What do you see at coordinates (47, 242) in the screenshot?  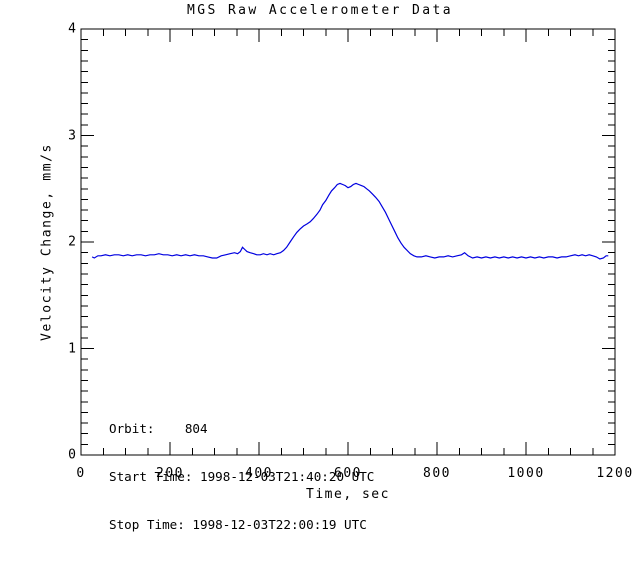 I see `y-axis-label: Velocity Change, mm/s` at bounding box center [47, 242].